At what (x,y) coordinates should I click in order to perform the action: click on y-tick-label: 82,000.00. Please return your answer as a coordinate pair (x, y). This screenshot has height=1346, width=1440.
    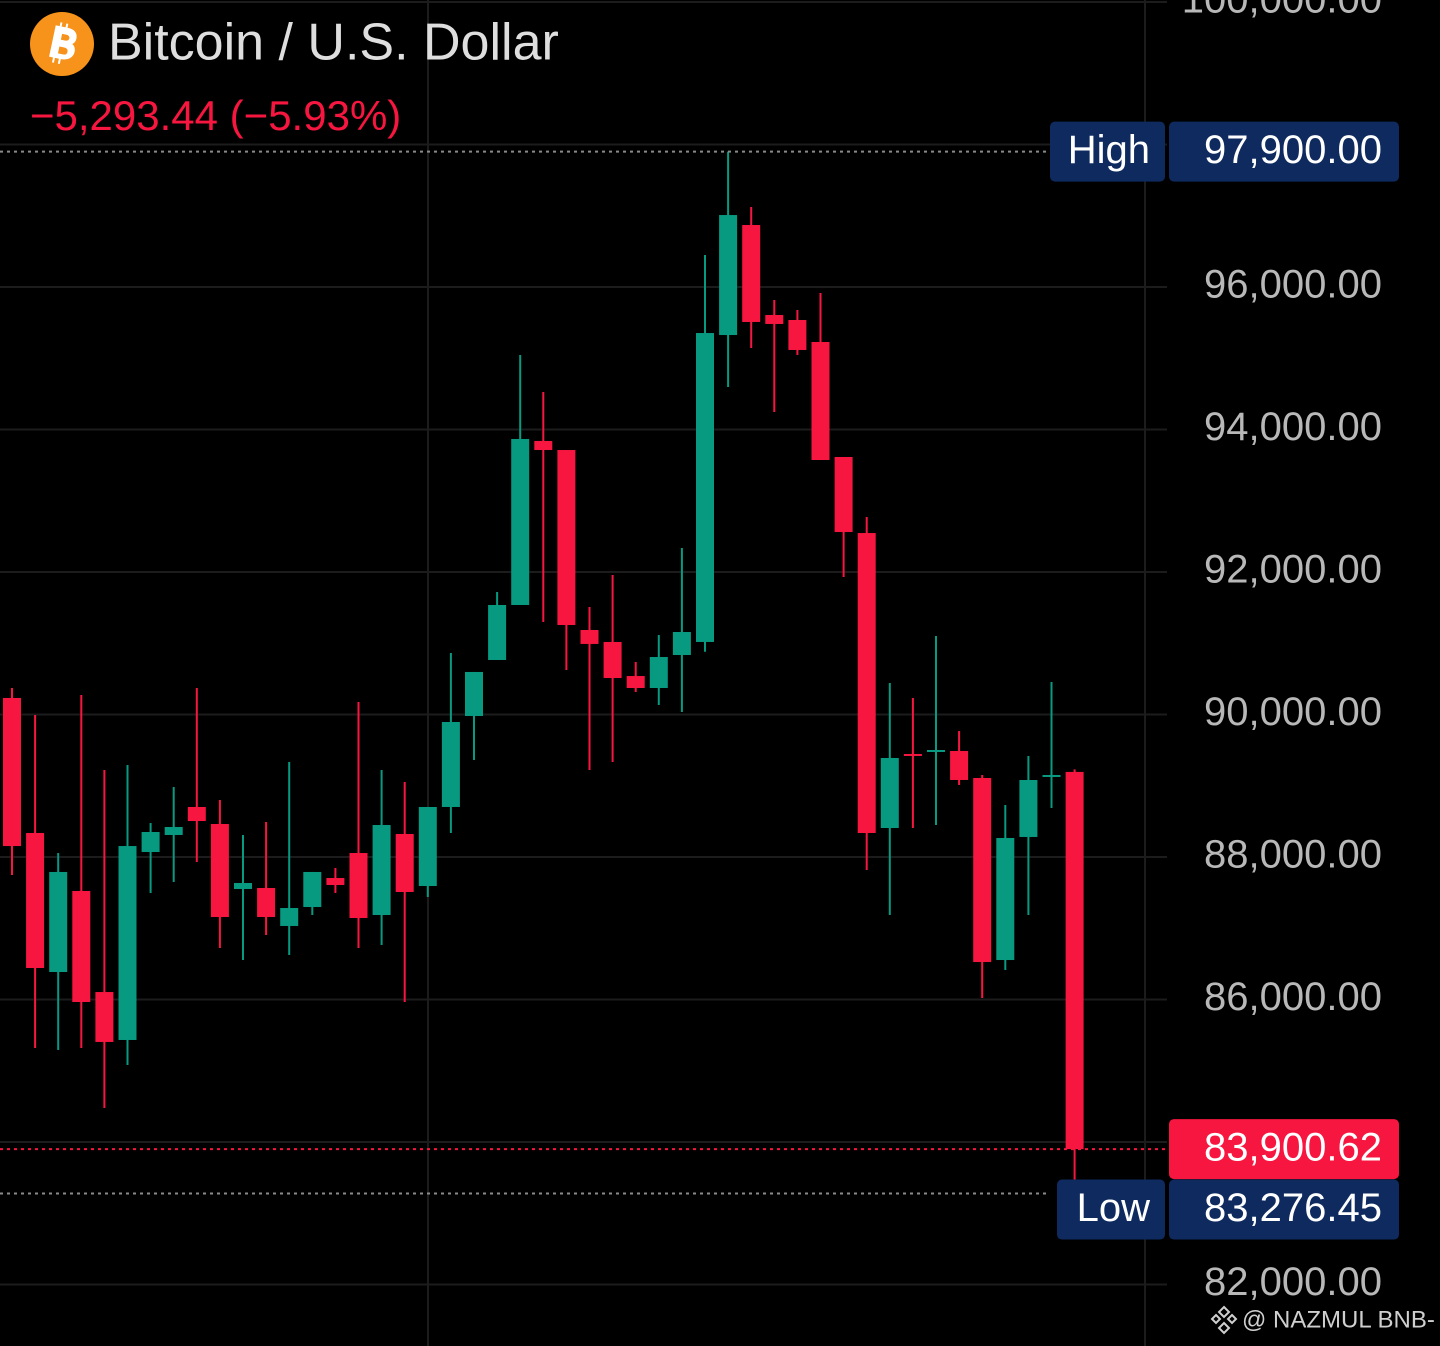
    Looking at the image, I should click on (1293, 1282).